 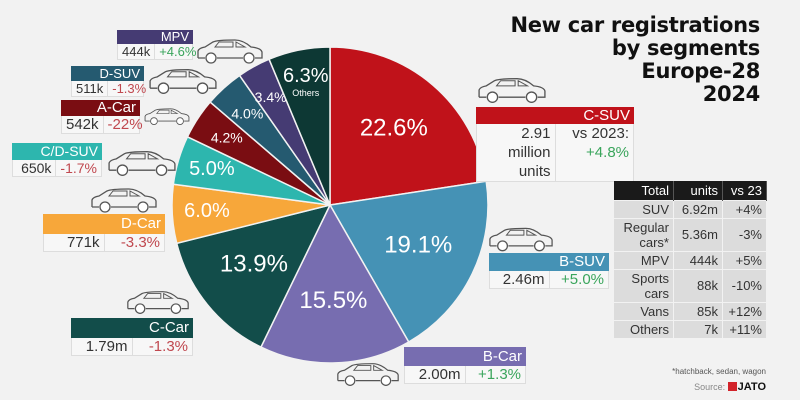 What do you see at coordinates (306, 93) in the screenshot?
I see `slice-sublabel: Others` at bounding box center [306, 93].